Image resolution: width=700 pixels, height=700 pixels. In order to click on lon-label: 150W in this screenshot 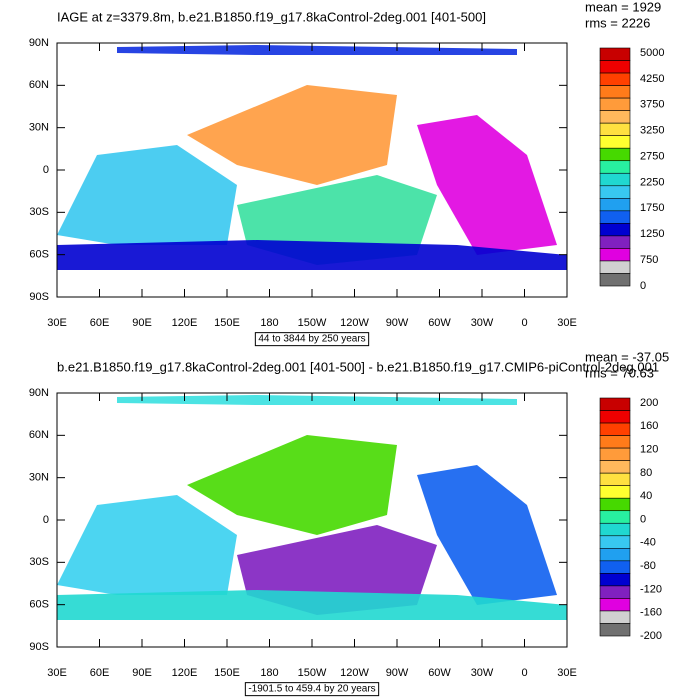, I will do `click(312, 673)`.